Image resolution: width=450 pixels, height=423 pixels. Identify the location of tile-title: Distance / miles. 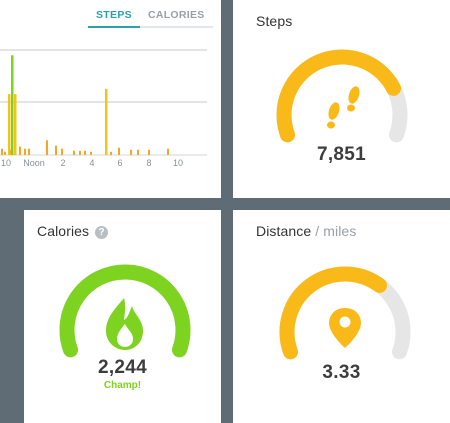
(306, 231).